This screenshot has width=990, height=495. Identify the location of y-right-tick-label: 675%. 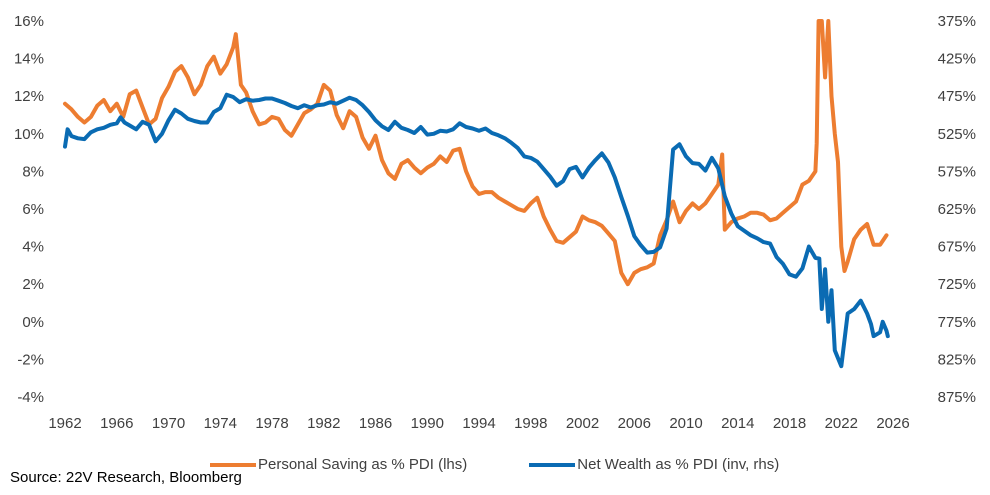
(957, 247).